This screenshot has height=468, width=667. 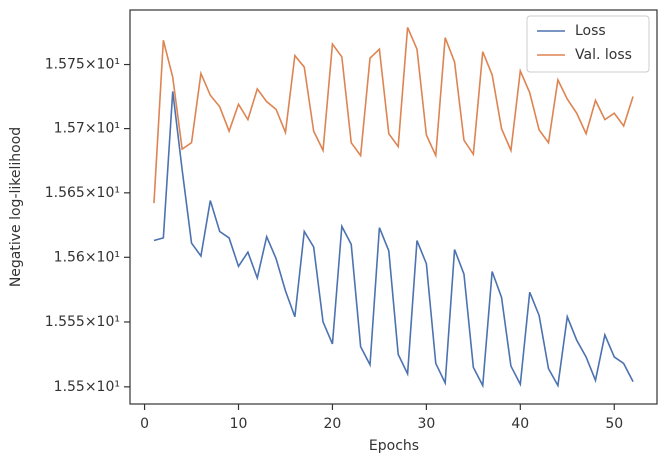 What do you see at coordinates (614, 424) in the screenshot?
I see `x-tick-label: 50` at bounding box center [614, 424].